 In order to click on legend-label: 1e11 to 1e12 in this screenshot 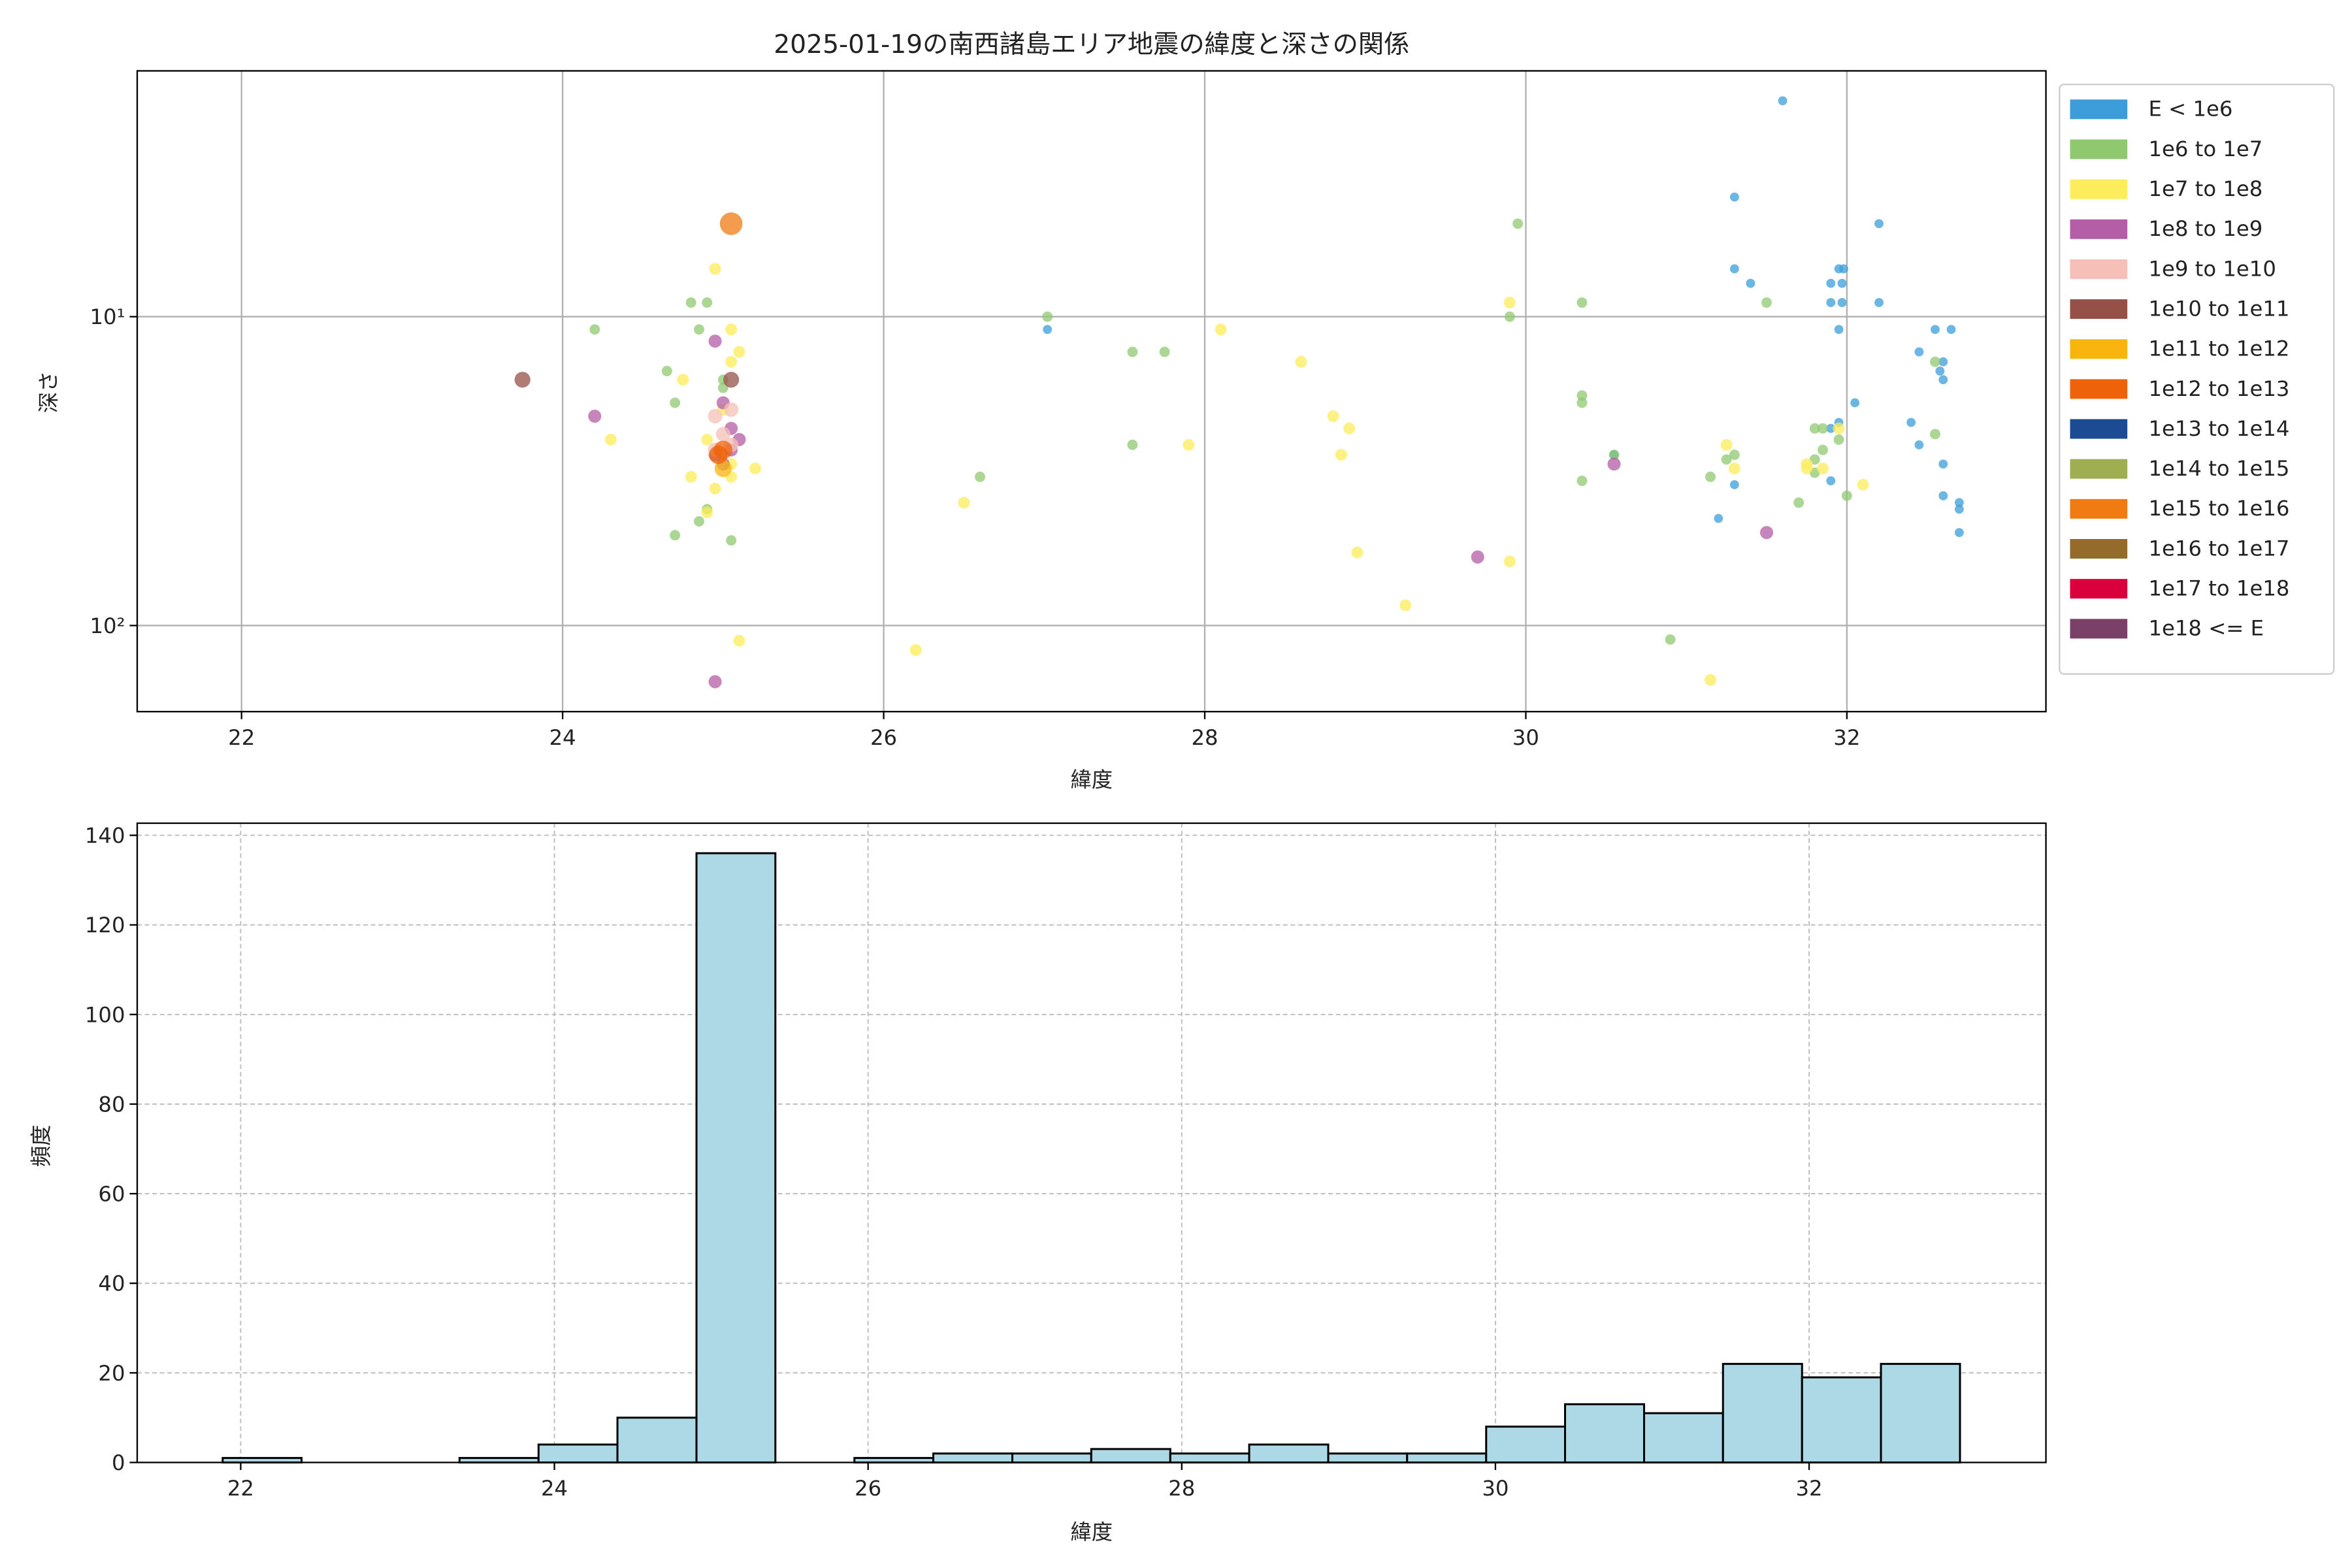, I will do `click(2218, 348)`.